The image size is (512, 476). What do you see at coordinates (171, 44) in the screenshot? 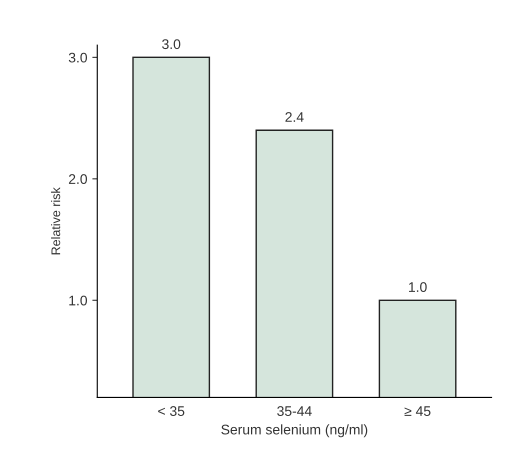
I see `data-label: 3.0` at bounding box center [171, 44].